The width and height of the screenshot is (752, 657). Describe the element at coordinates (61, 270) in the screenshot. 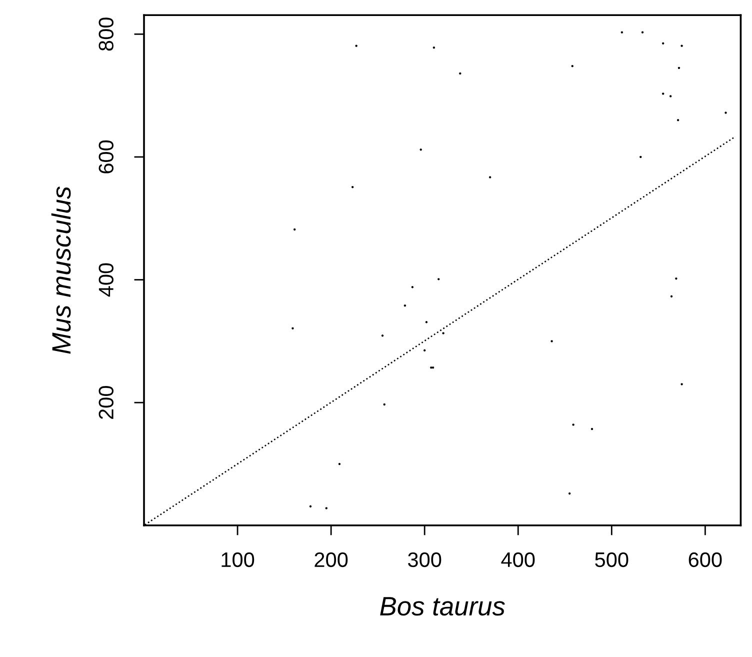

I see `y-axis-title: Mus musculus` at that location.